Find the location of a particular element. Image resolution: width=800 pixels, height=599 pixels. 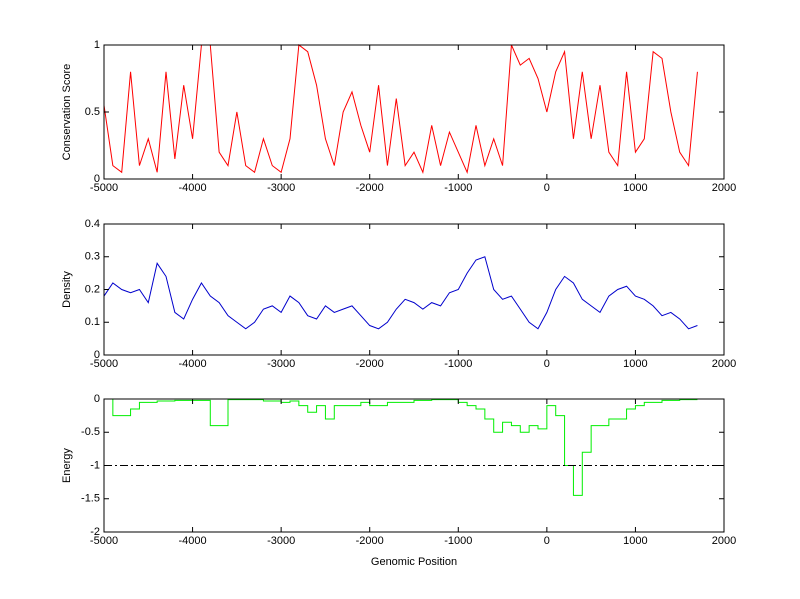

x-axis-label: Genomic Position is located at coordinates (414, 562).